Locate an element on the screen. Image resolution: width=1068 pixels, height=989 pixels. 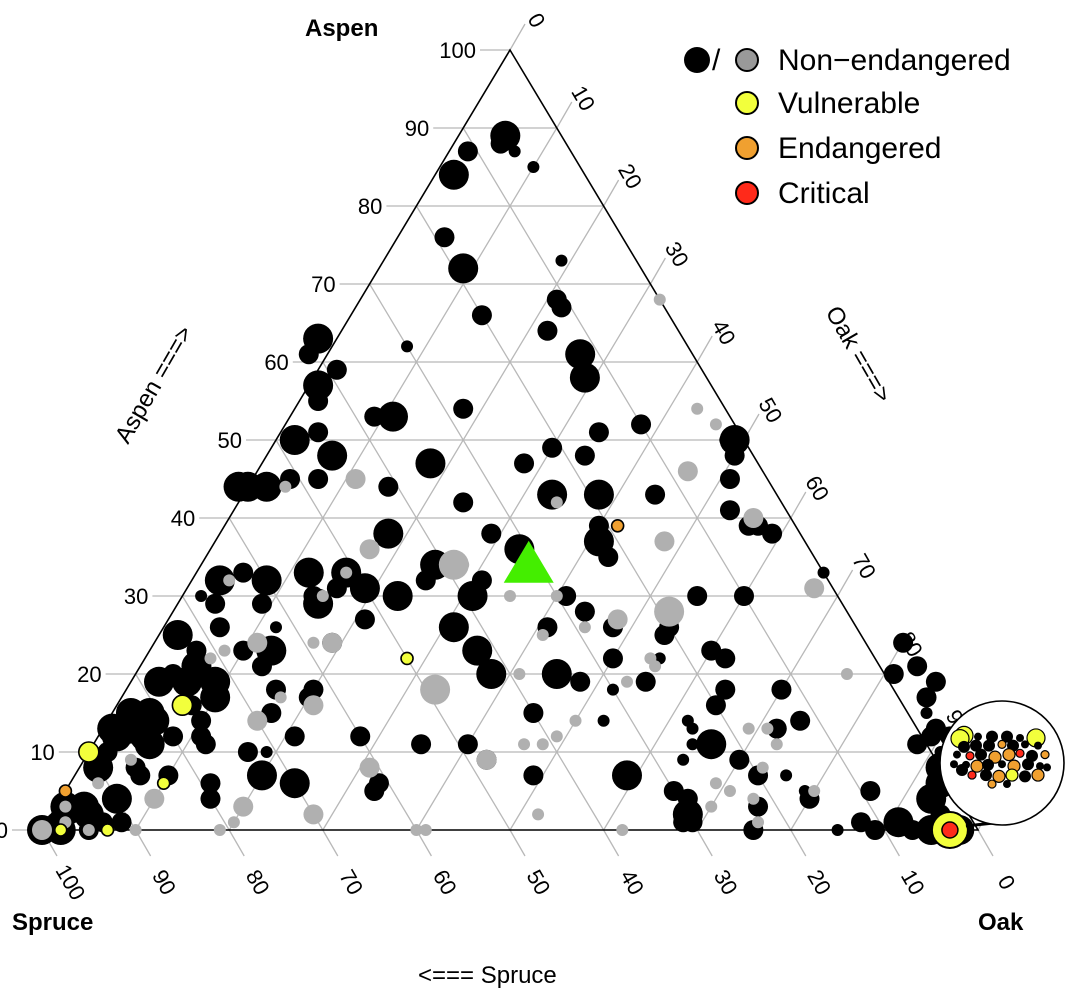
data-point-yellow is located at coordinates (61, 830).